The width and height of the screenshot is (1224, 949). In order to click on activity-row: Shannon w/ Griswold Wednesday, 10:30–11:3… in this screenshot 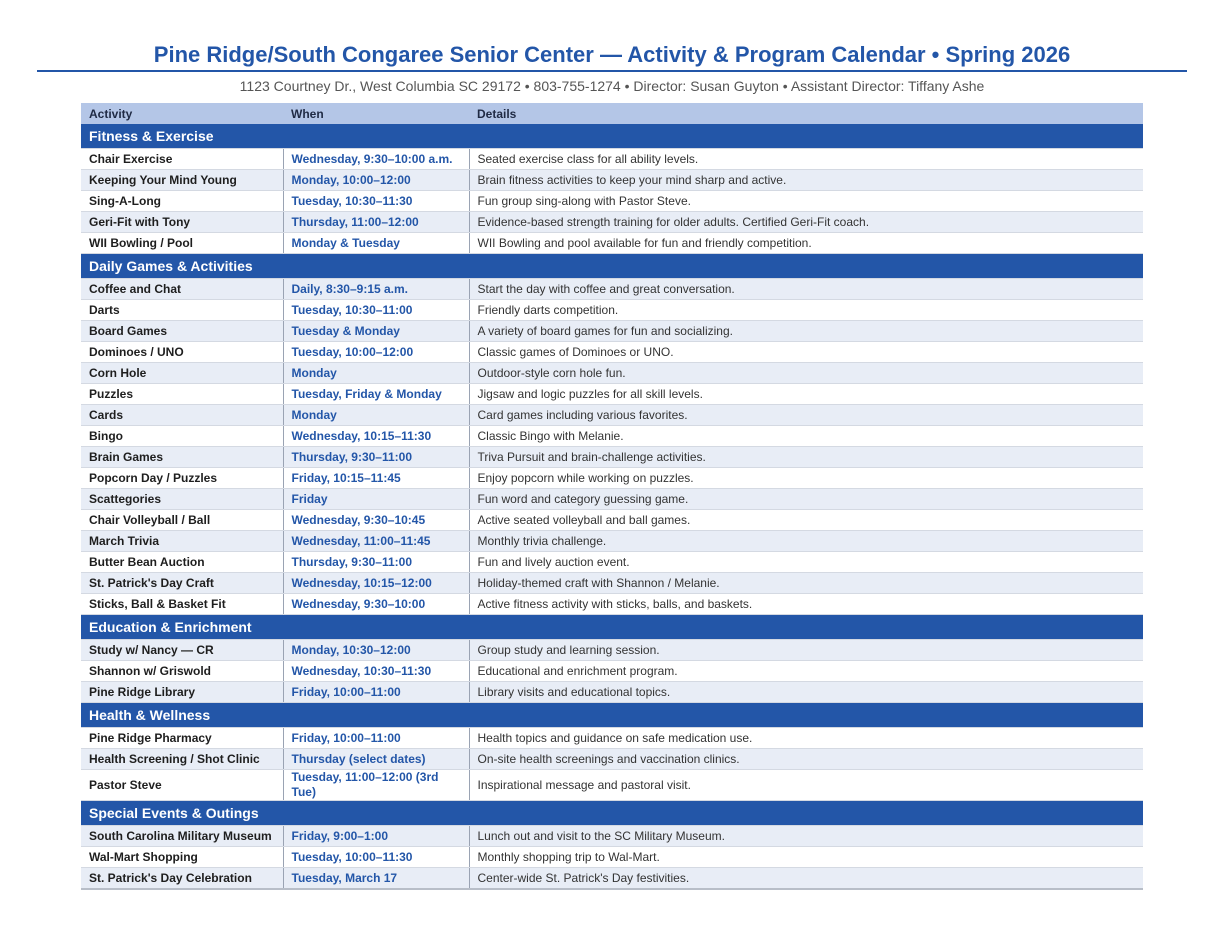, I will do `click(612, 671)`.